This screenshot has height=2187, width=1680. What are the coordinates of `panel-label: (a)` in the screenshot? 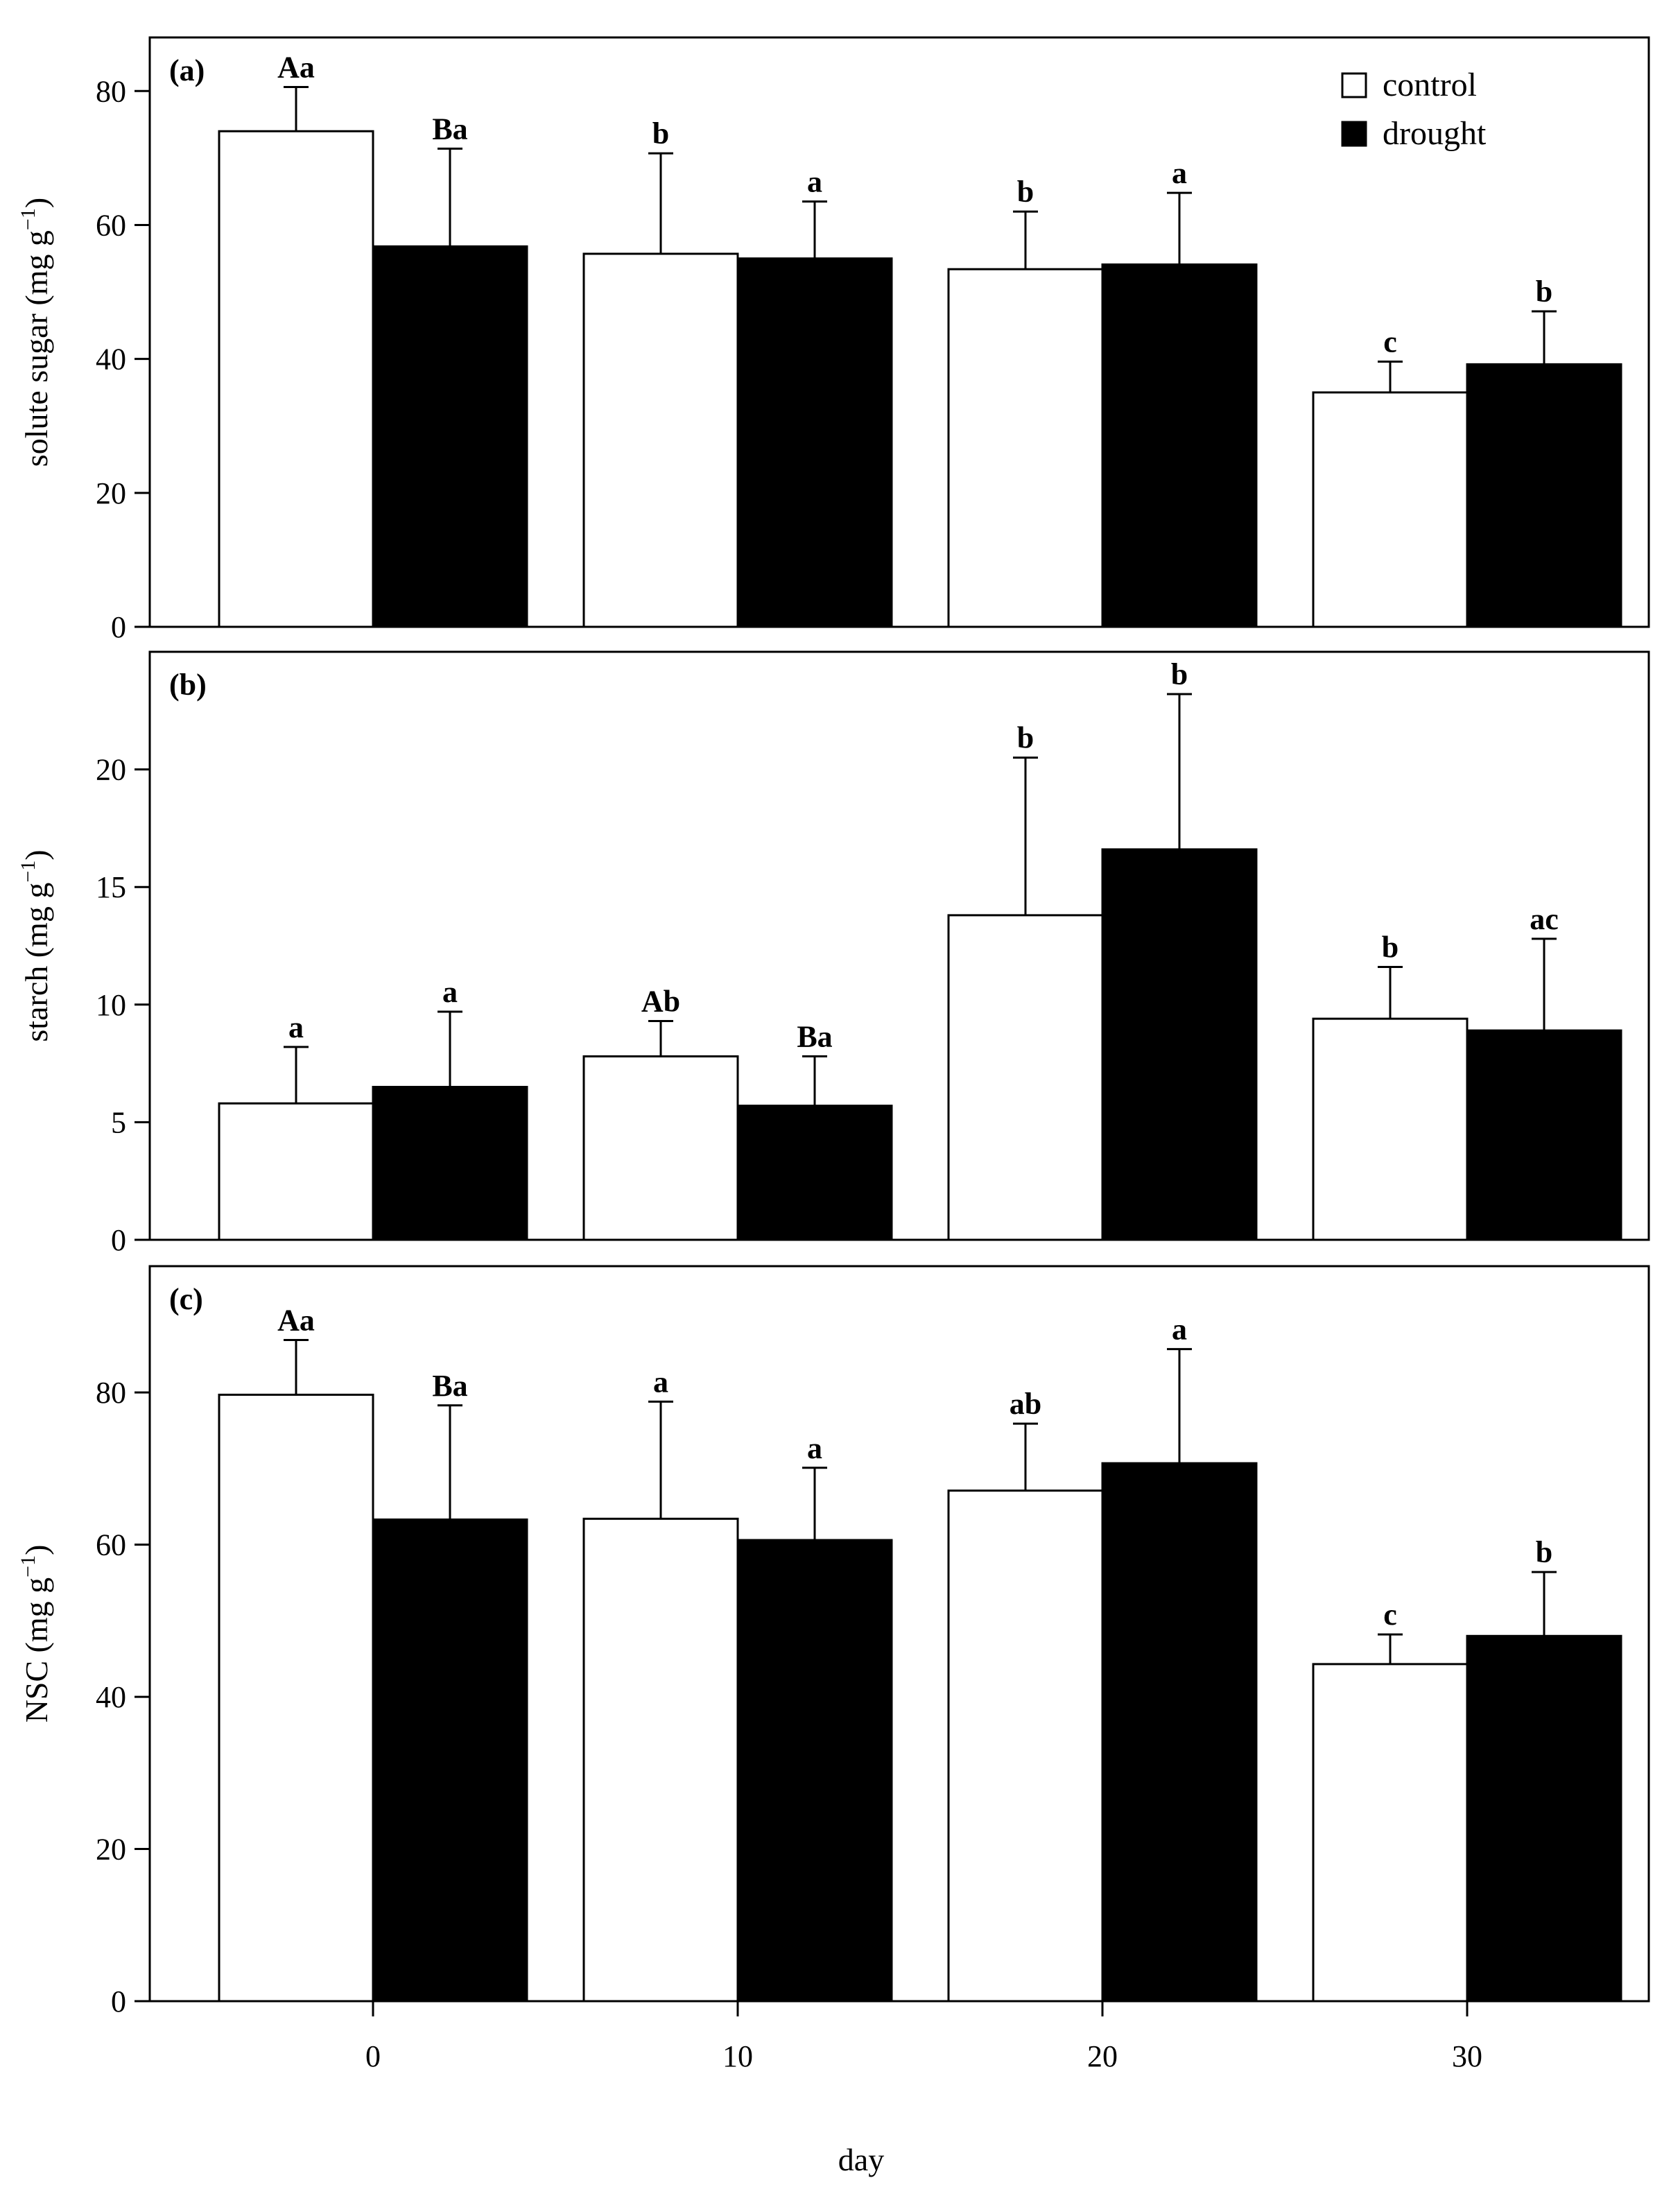 It's located at (187, 70).